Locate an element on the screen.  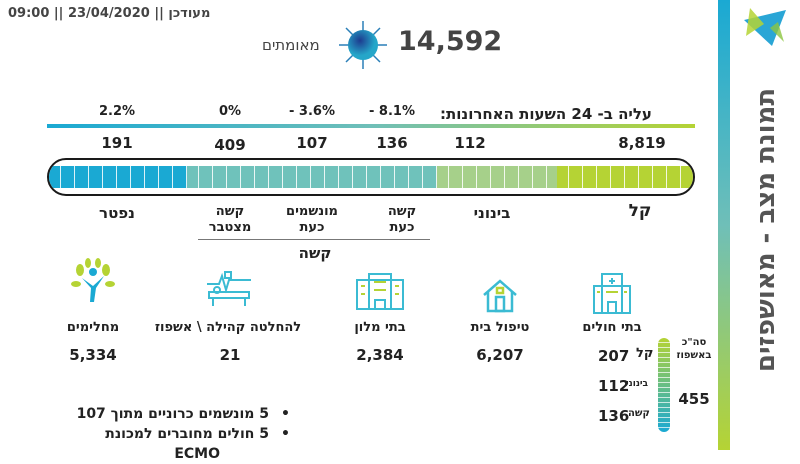
change-title: עליה ב- 24 השעות האחרונות: is located at coordinates (546, 114).